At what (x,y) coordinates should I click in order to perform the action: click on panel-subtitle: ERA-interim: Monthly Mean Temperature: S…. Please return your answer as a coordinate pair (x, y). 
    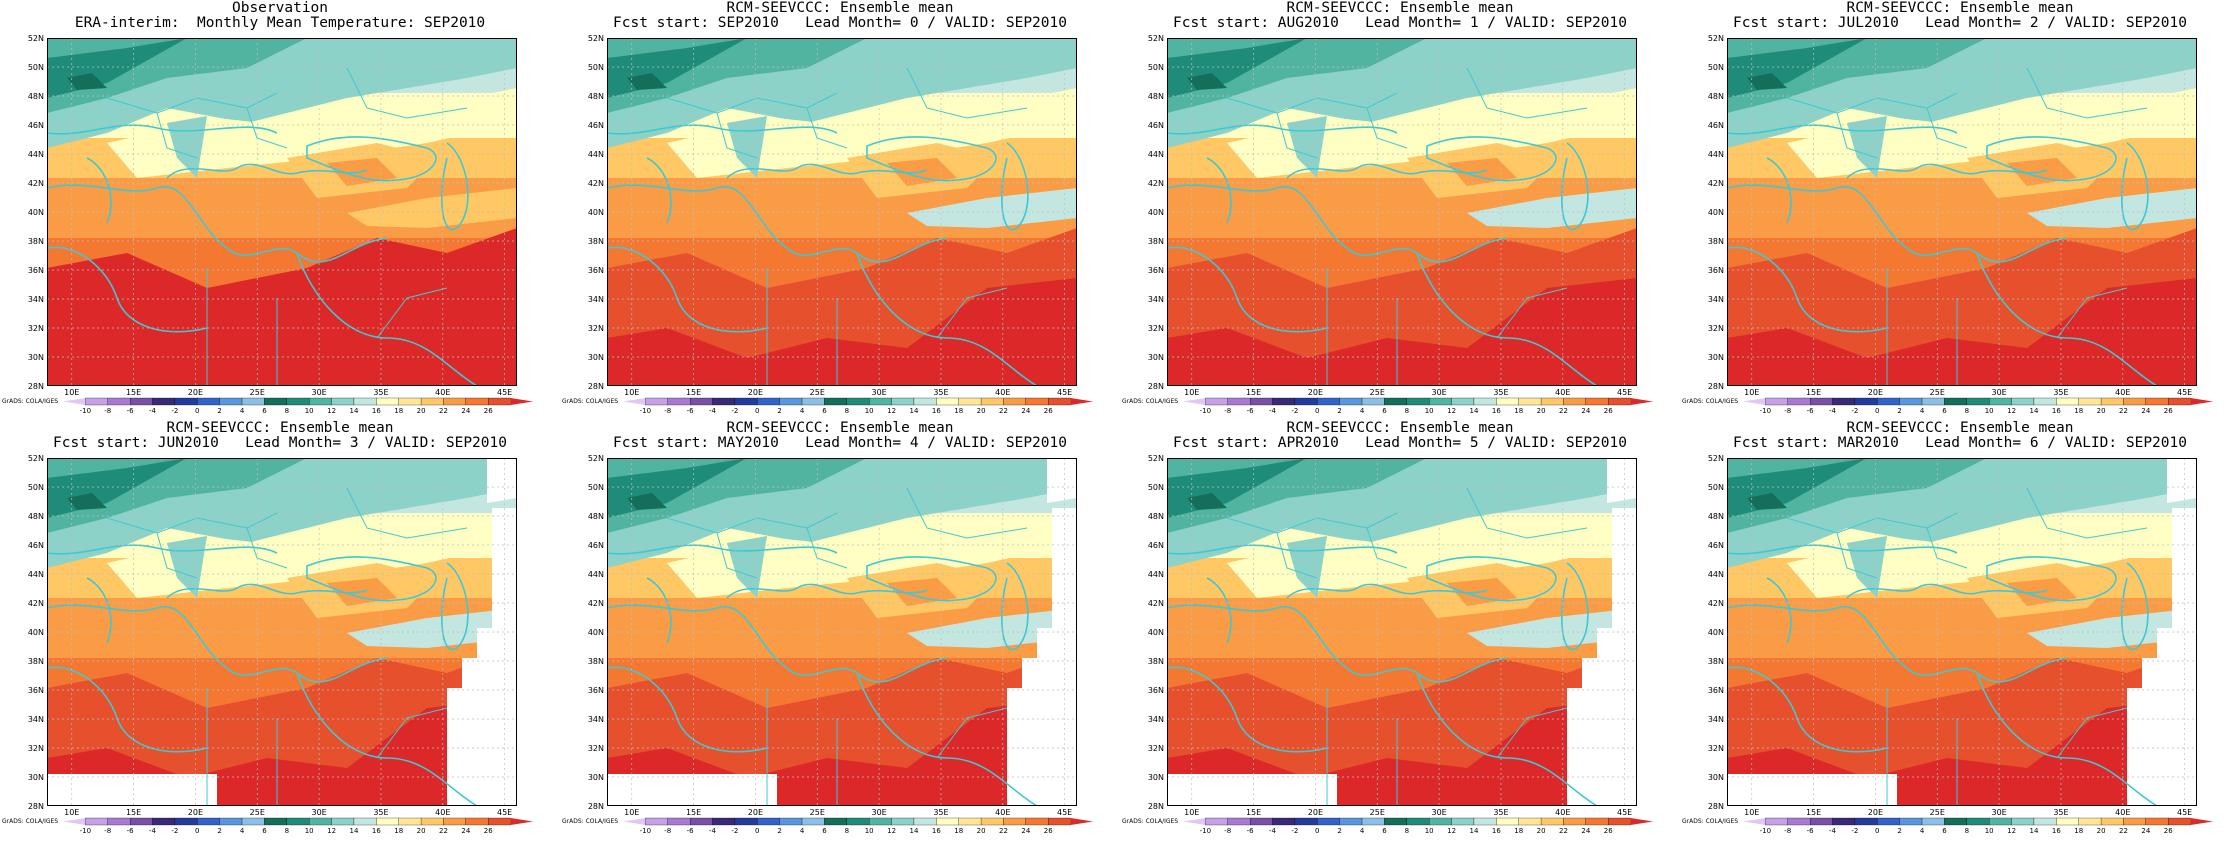
    Looking at the image, I should click on (280, 23).